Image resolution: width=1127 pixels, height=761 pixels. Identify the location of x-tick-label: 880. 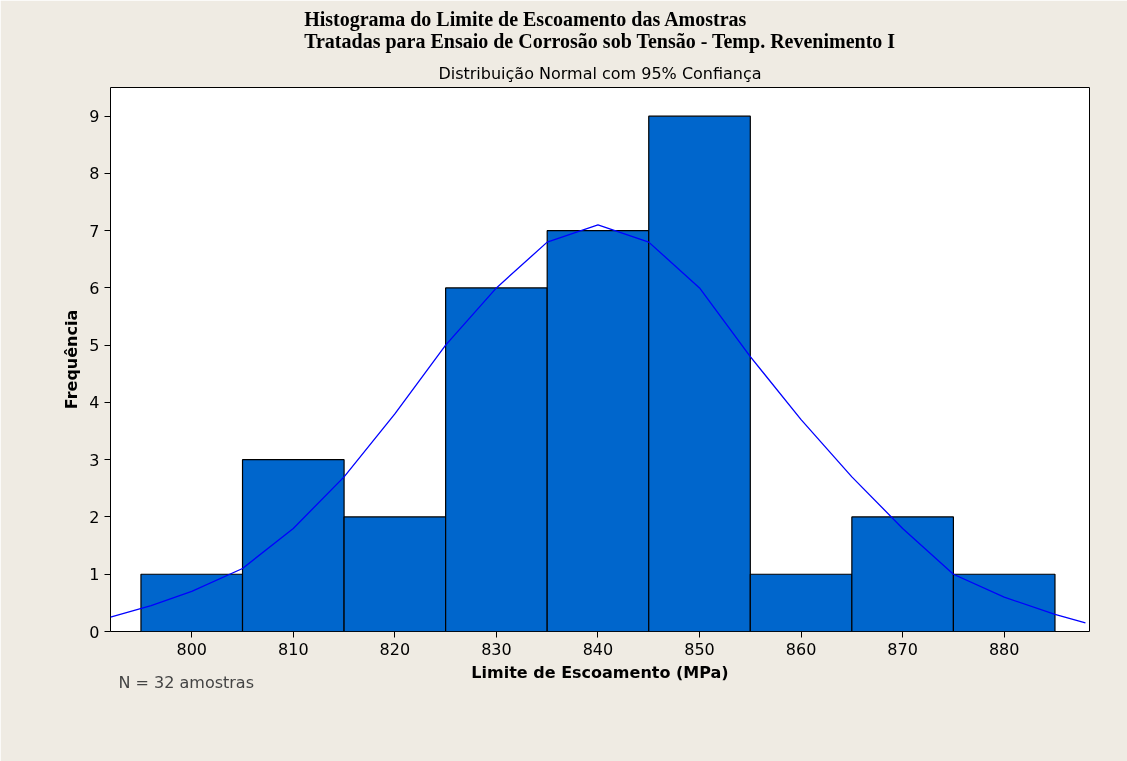
(1004, 649).